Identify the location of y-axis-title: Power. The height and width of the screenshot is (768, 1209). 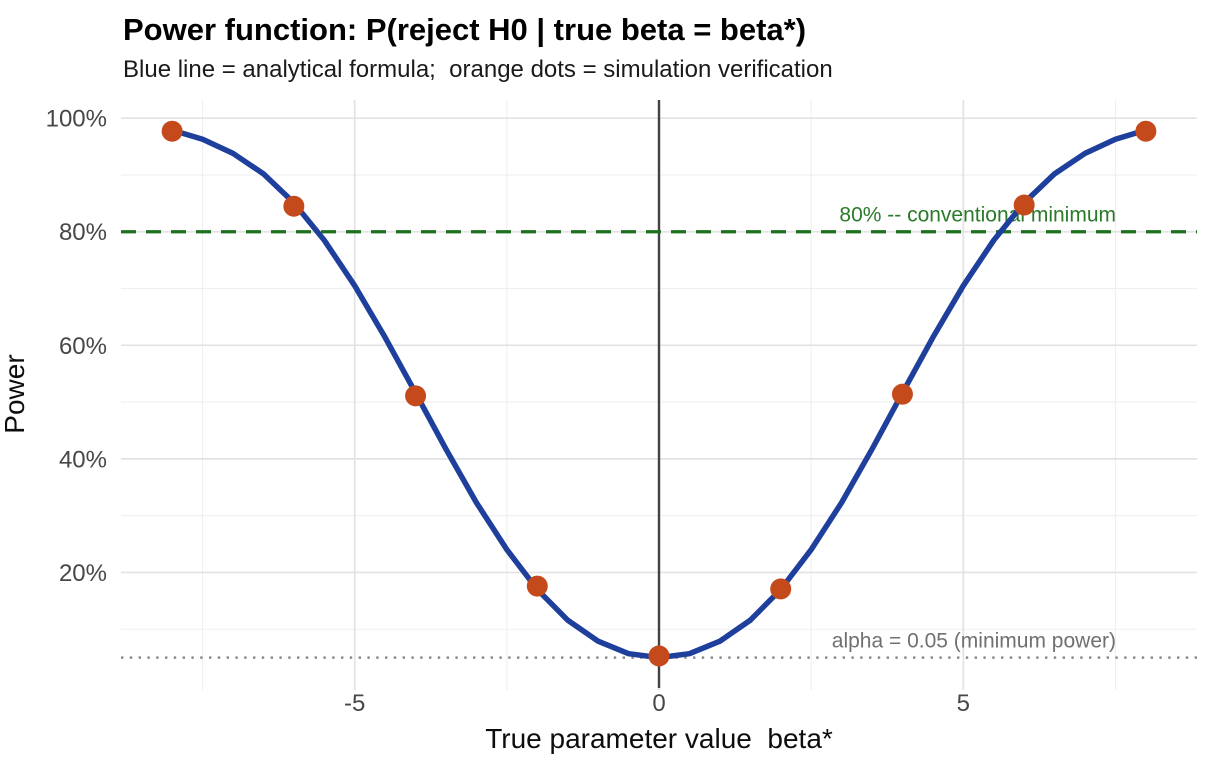
(15, 393).